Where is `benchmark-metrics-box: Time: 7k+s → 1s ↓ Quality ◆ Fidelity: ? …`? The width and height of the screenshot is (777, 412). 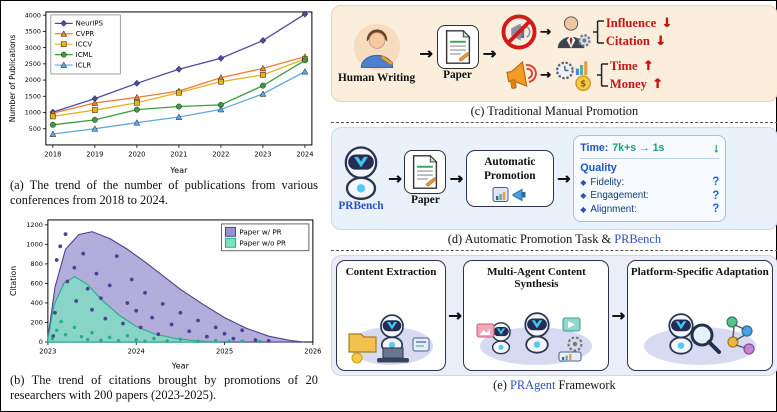
benchmark-metrics-box: Time: 7k+s → 1s ↓ Quality ◆ Fidelity: ? … is located at coordinates (650, 178).